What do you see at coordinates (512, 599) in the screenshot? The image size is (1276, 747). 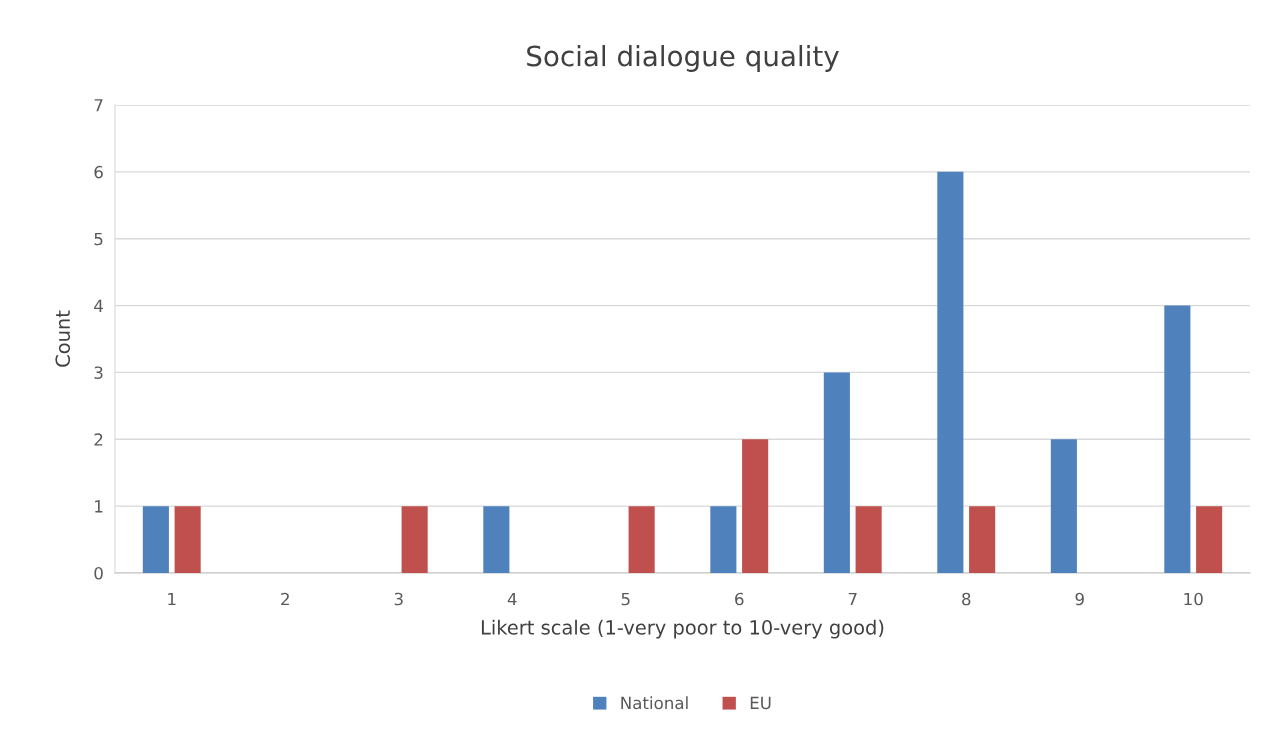 I see `x-tick-label: 4` at bounding box center [512, 599].